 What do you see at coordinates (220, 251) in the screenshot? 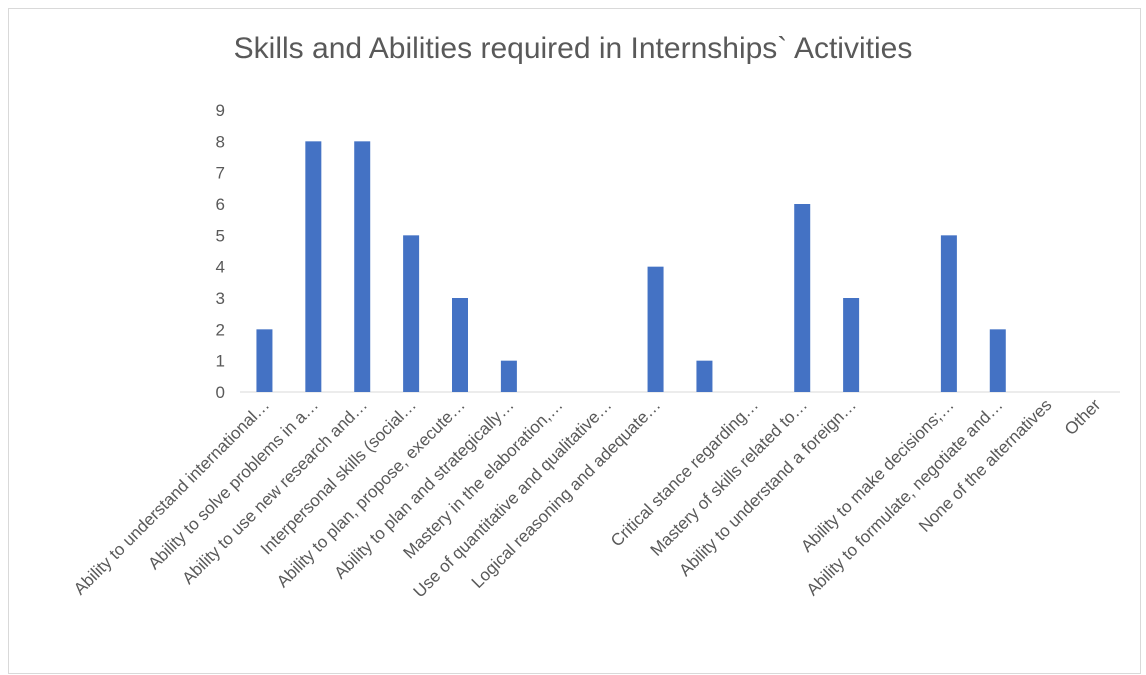
I see `y-axis-ticks: 0 1 2 3 4 5 6 7 8 9` at bounding box center [220, 251].